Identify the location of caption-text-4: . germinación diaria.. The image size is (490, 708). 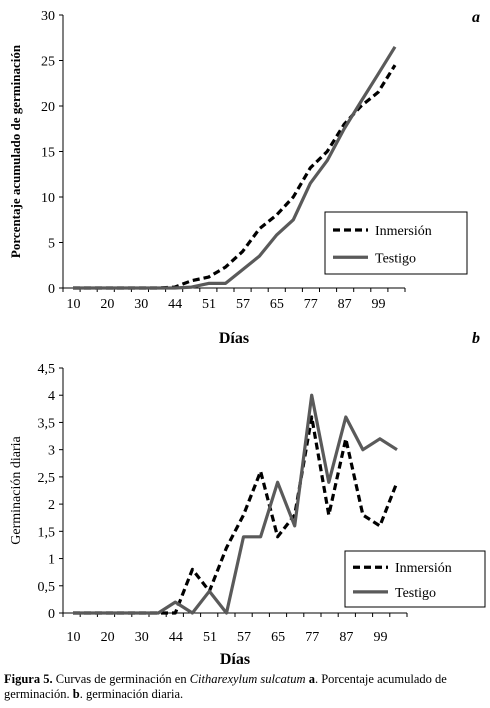
(131, 694).